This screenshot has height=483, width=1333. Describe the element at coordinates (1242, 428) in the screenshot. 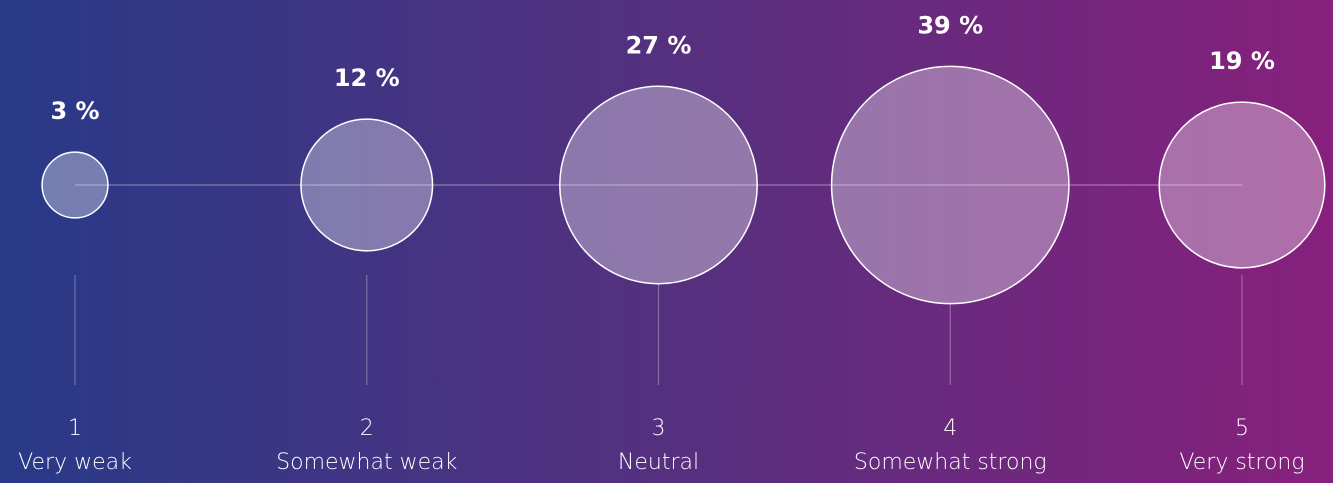

I see `scale-number: 5` at that location.